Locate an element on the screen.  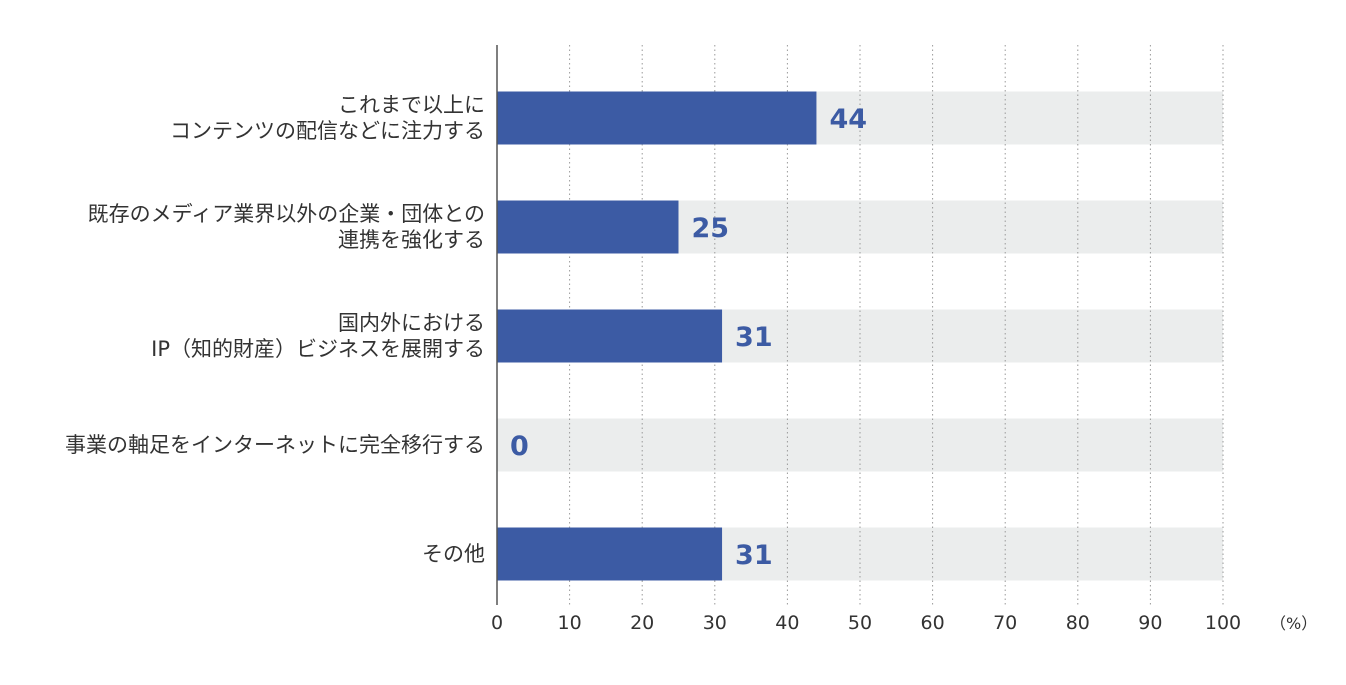
category-label-line: 連携を強化する is located at coordinates (411, 240).